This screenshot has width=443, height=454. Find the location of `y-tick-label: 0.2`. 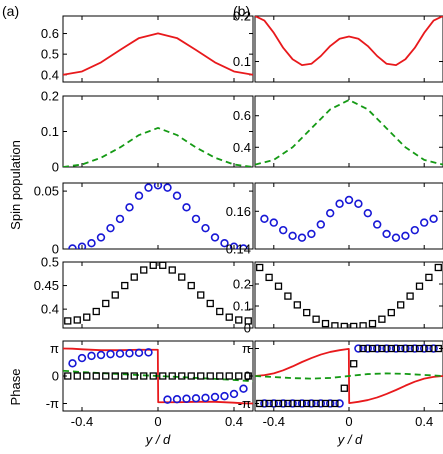

y-tick-label: 0.2 is located at coordinates (242, 284).